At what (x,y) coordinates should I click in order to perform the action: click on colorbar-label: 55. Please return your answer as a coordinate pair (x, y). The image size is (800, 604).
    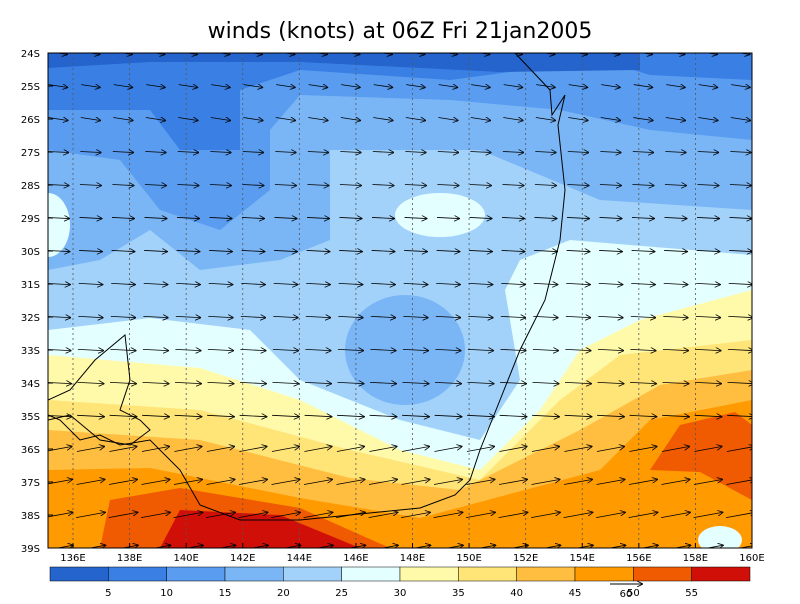
    Looking at the image, I should click on (691, 593).